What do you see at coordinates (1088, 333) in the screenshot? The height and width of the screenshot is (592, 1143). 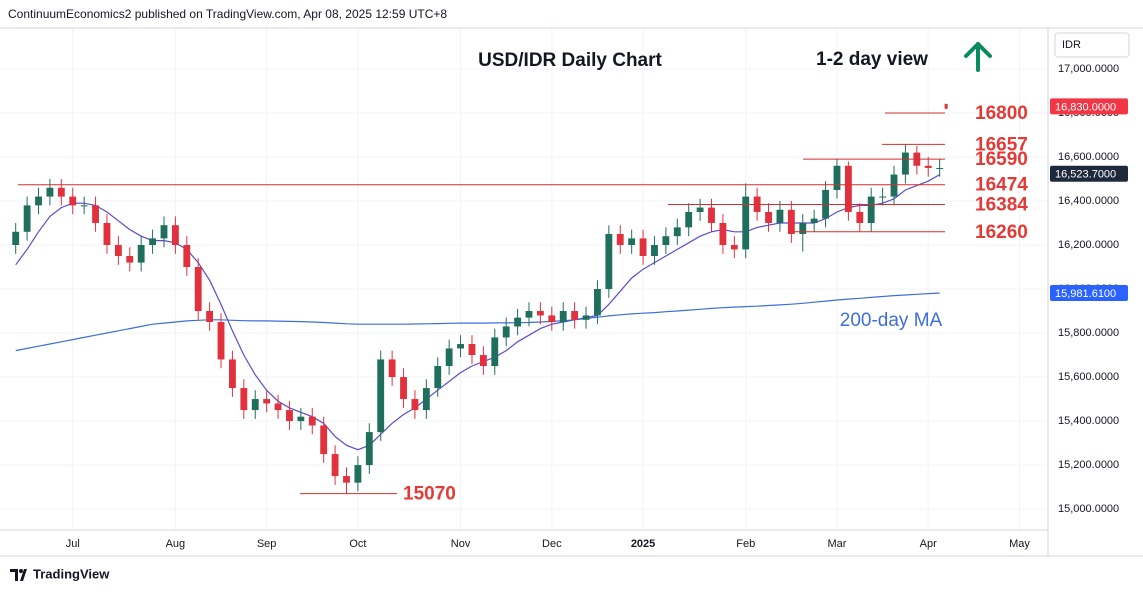 I see `y-tick-label: 15,800.0000` at bounding box center [1088, 333].